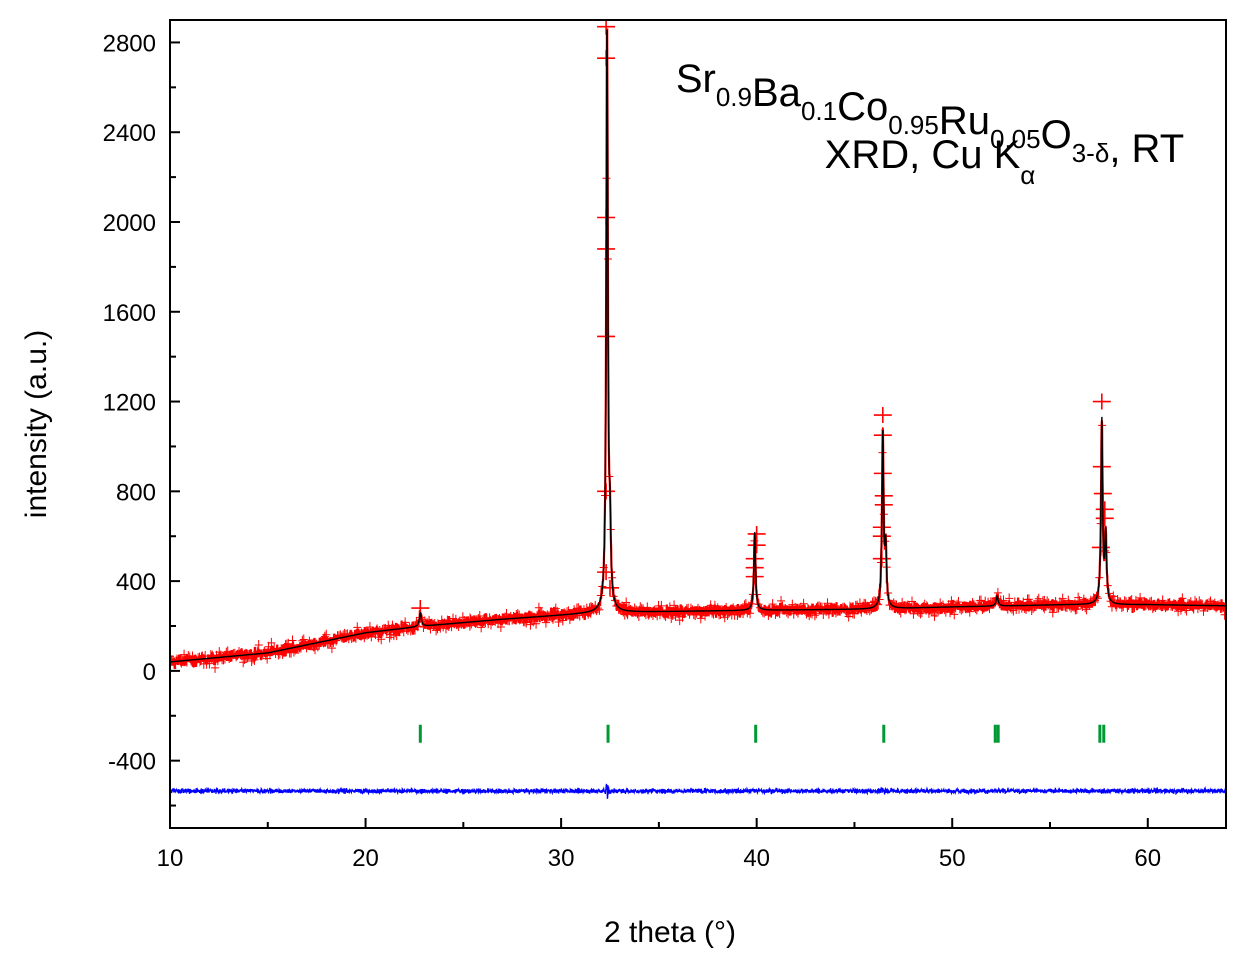 The width and height of the screenshot is (1252, 969). I want to click on x-tick-label: 10, so click(170, 858).